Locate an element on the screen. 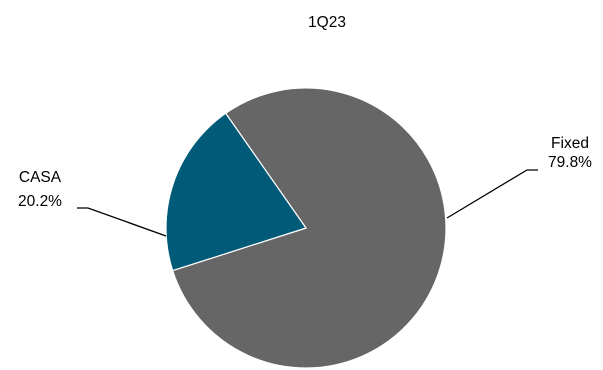 The height and width of the screenshot is (370, 603). leader-line-casa is located at coordinates (122, 222).